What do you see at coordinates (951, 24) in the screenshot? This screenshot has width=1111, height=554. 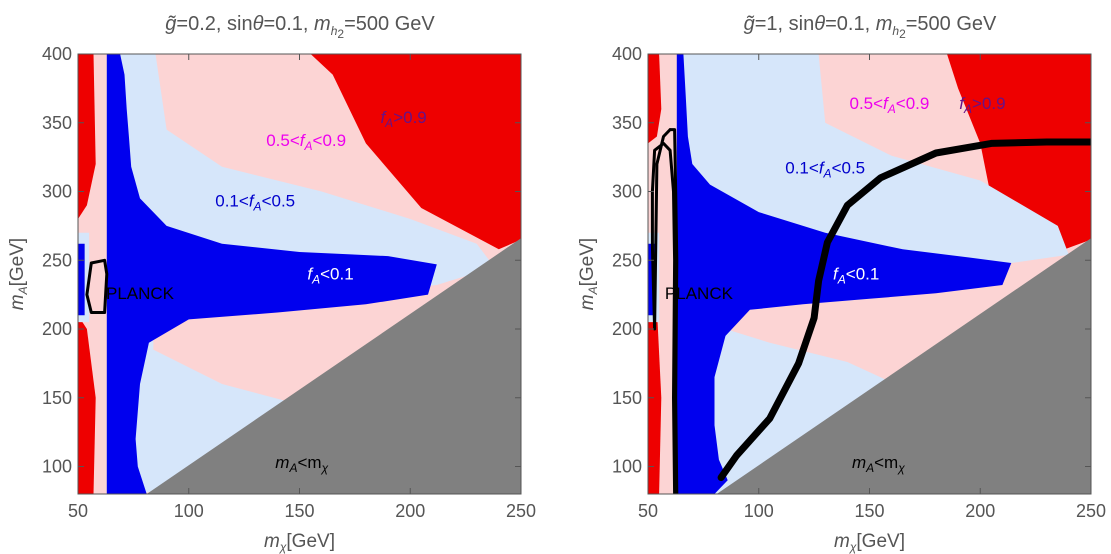 I see `title-mass-value: =500 GeV` at bounding box center [951, 24].